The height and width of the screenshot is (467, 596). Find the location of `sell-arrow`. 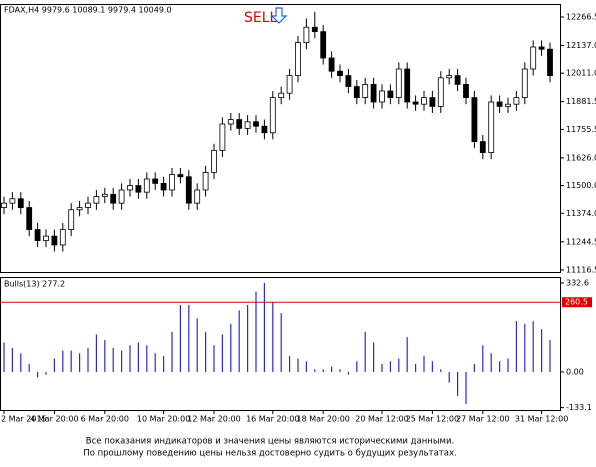

sell-arrow is located at coordinates (279, 15).